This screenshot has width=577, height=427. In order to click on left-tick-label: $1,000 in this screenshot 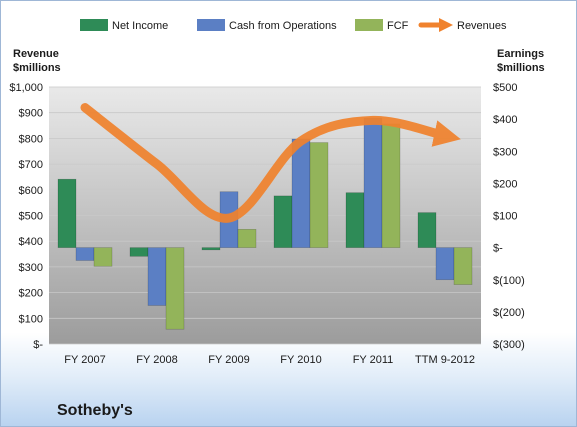, I will do `click(26, 88)`.